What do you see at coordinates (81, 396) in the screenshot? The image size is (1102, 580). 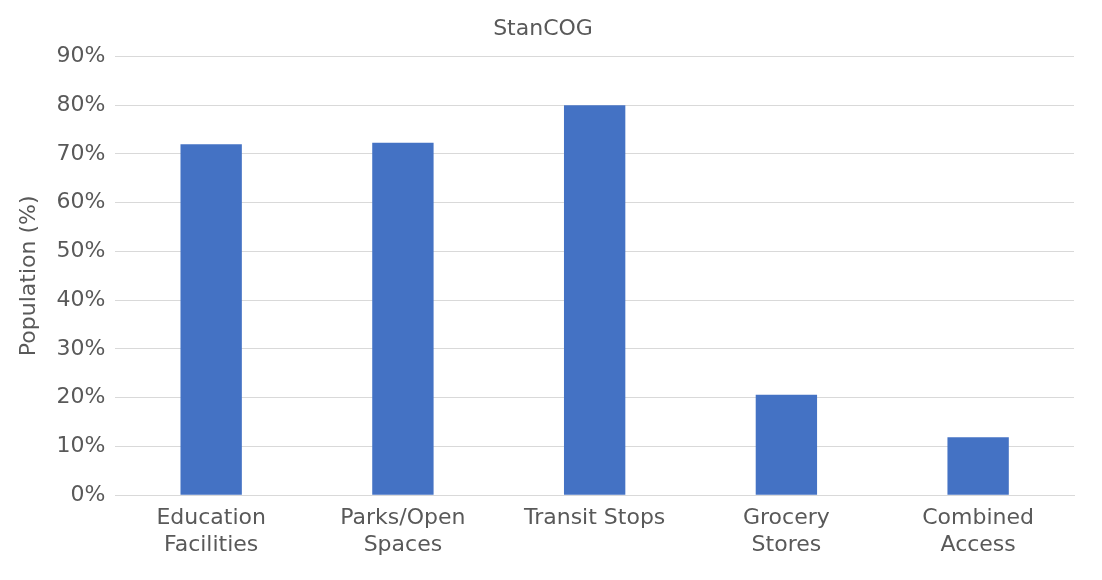 I see `y-tick-label: 20%` at bounding box center [81, 396].